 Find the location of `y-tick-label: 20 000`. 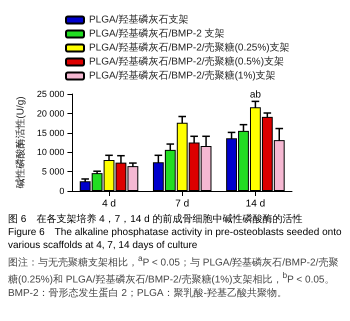

y-tick-label: 20 000 is located at coordinates (50, 113).